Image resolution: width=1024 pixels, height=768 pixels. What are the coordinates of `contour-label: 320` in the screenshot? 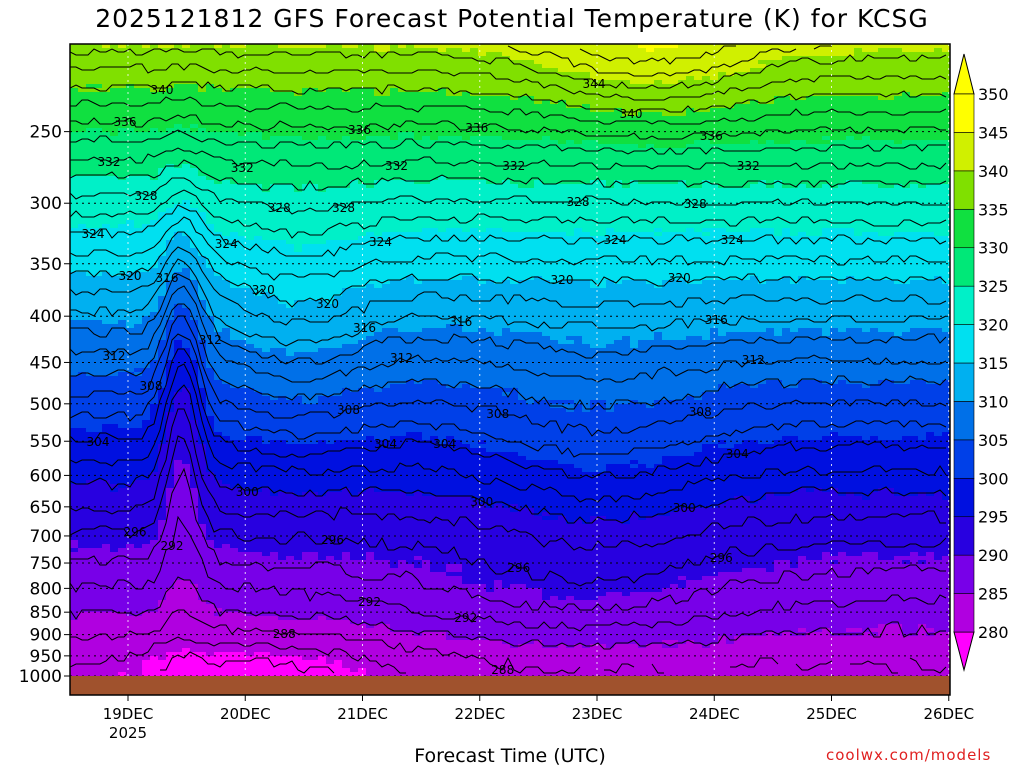 It's located at (327, 304).